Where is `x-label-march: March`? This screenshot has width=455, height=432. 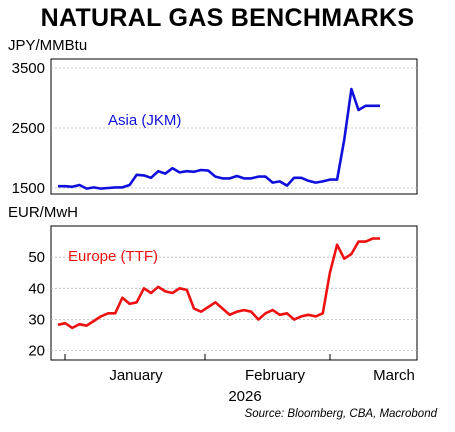 x-label-march: March is located at coordinates (394, 375).